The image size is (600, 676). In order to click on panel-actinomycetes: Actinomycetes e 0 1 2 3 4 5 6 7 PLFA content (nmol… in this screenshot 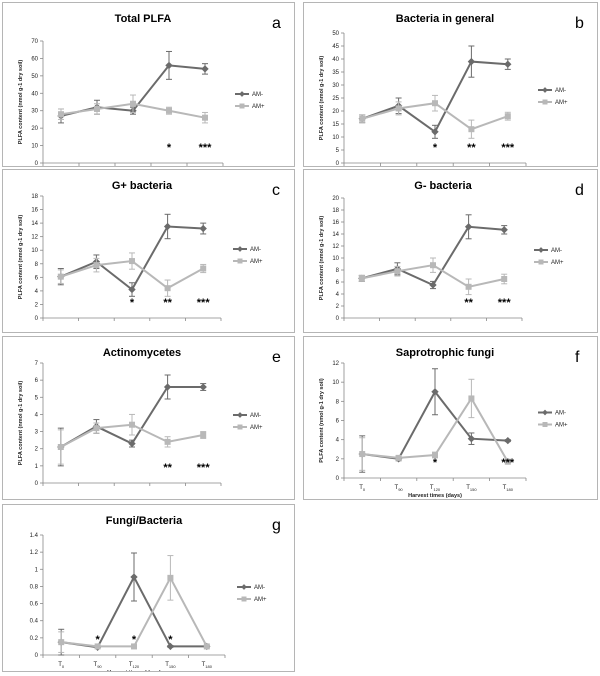, I will do `click(148, 418)`.